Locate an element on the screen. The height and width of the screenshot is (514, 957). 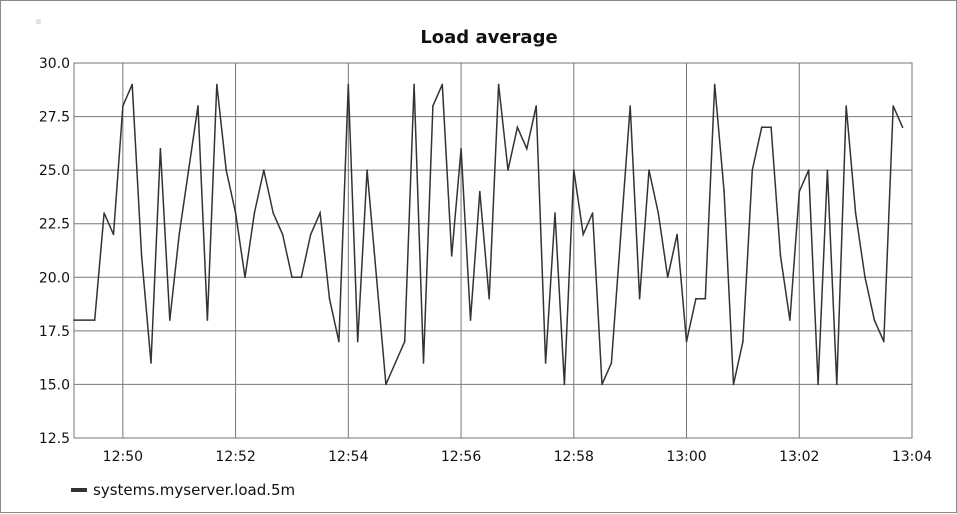
y-tick-label: 30.0 is located at coordinates (54, 64).